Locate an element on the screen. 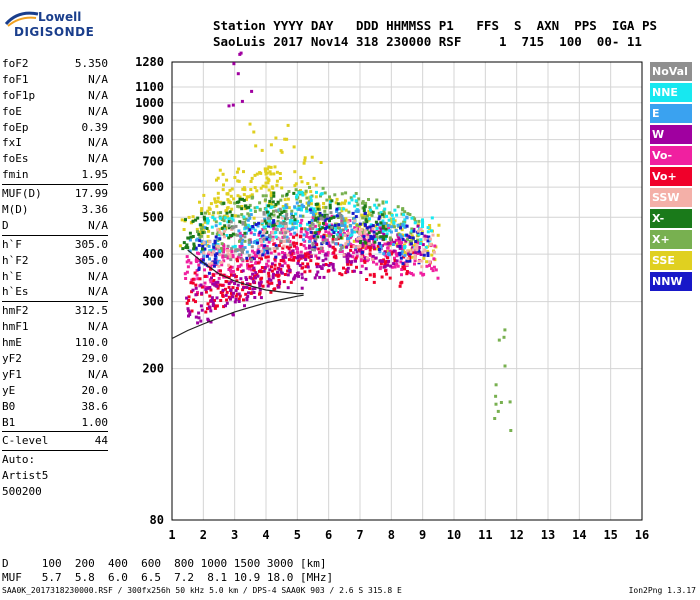 This screenshot has width=700, height=600. param-row: MUF(D) 17.99 is located at coordinates (55, 194).